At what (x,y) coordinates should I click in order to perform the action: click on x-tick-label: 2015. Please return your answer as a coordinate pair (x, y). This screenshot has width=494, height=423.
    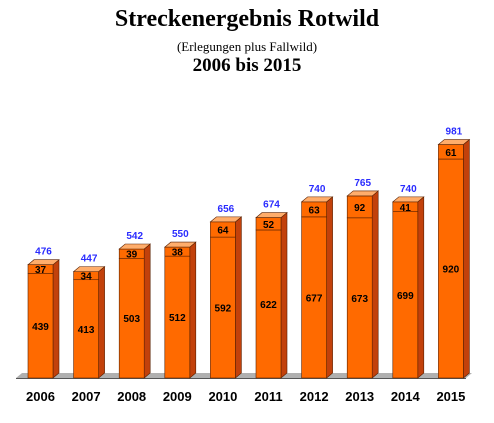
    Looking at the image, I should click on (450, 396).